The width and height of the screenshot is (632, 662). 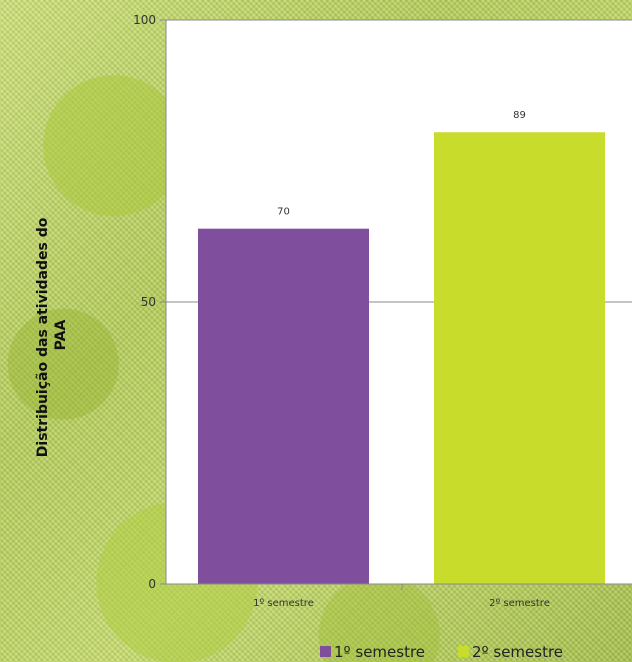 What do you see at coordinates (283, 603) in the screenshot?
I see `x-tick-label: 1º semestre` at bounding box center [283, 603].